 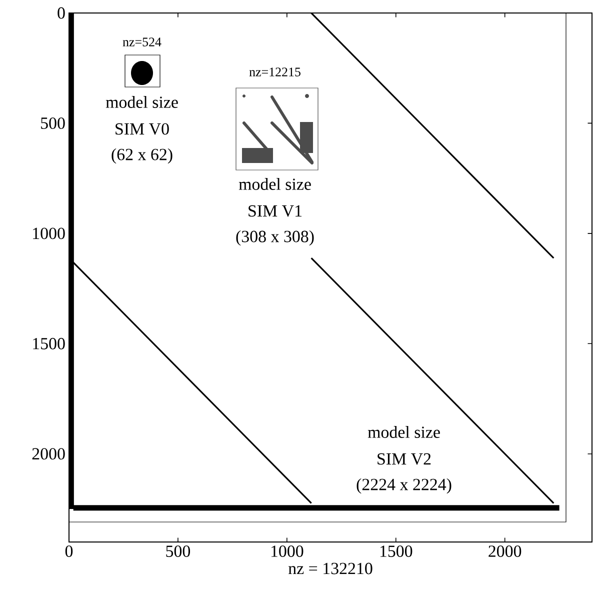 What do you see at coordinates (61, 13) in the screenshot?
I see `y-tick-label: 0` at bounding box center [61, 13].